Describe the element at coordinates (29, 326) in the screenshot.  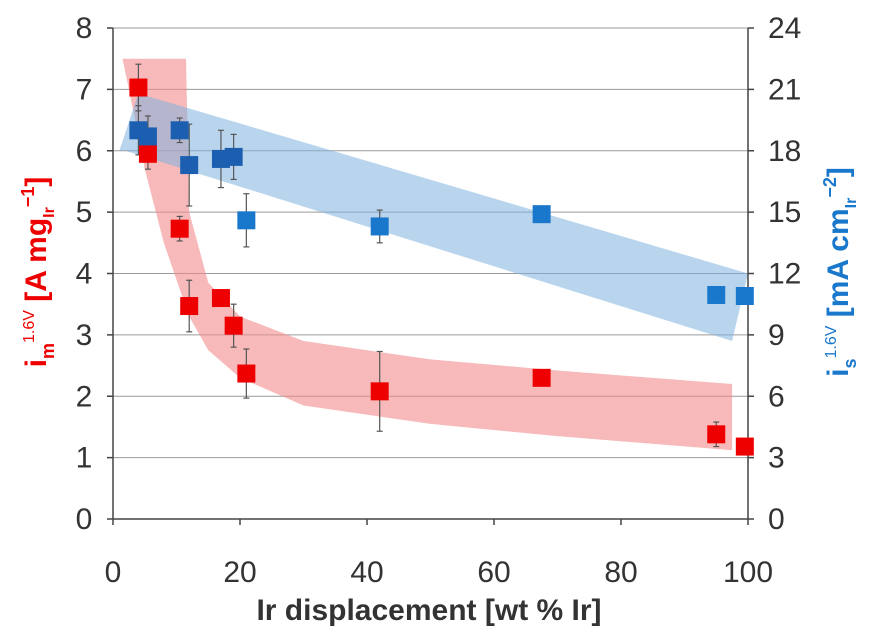
I see `y-left-sup: 1.6V` at that location.